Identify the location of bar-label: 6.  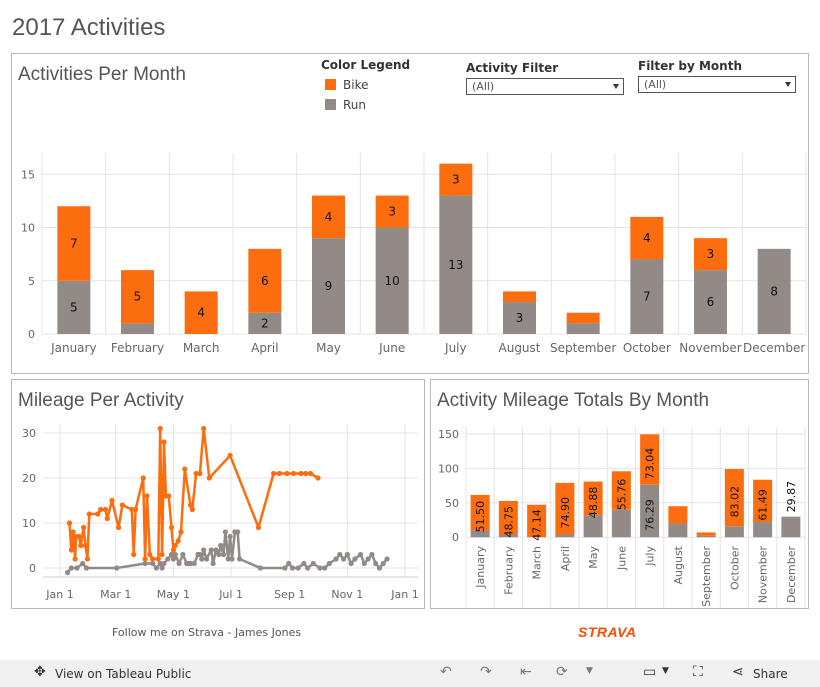
(265, 281).